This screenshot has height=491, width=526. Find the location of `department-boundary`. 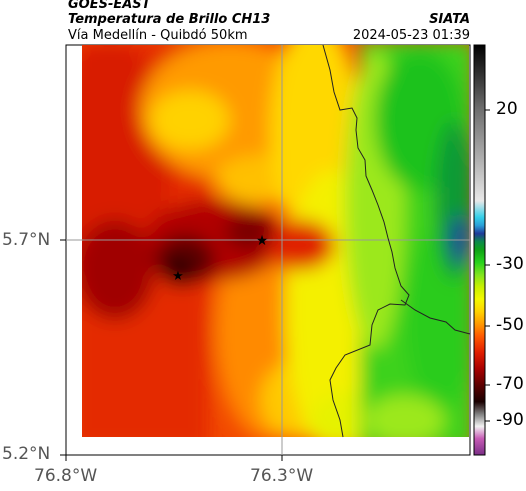

department-boundary is located at coordinates (366, 241).